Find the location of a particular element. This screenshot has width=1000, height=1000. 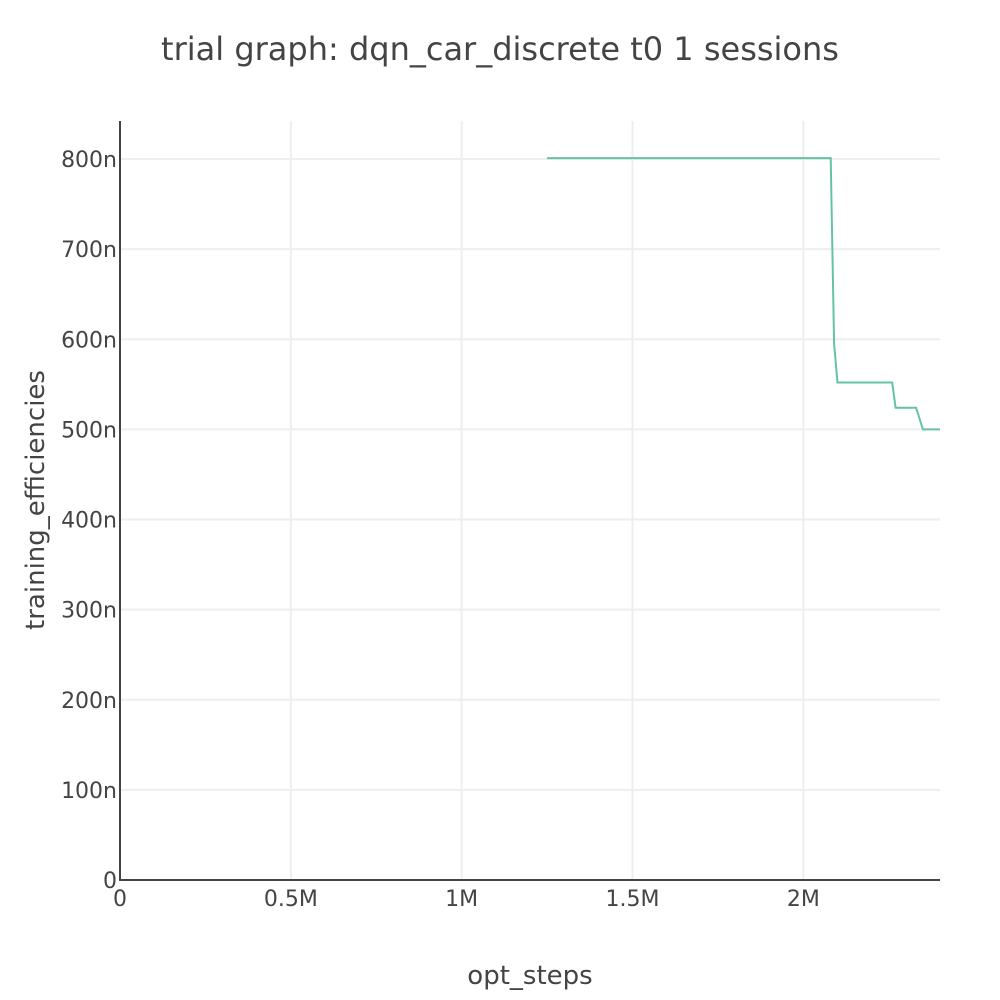

x-tick-label: 2M is located at coordinates (803, 899).